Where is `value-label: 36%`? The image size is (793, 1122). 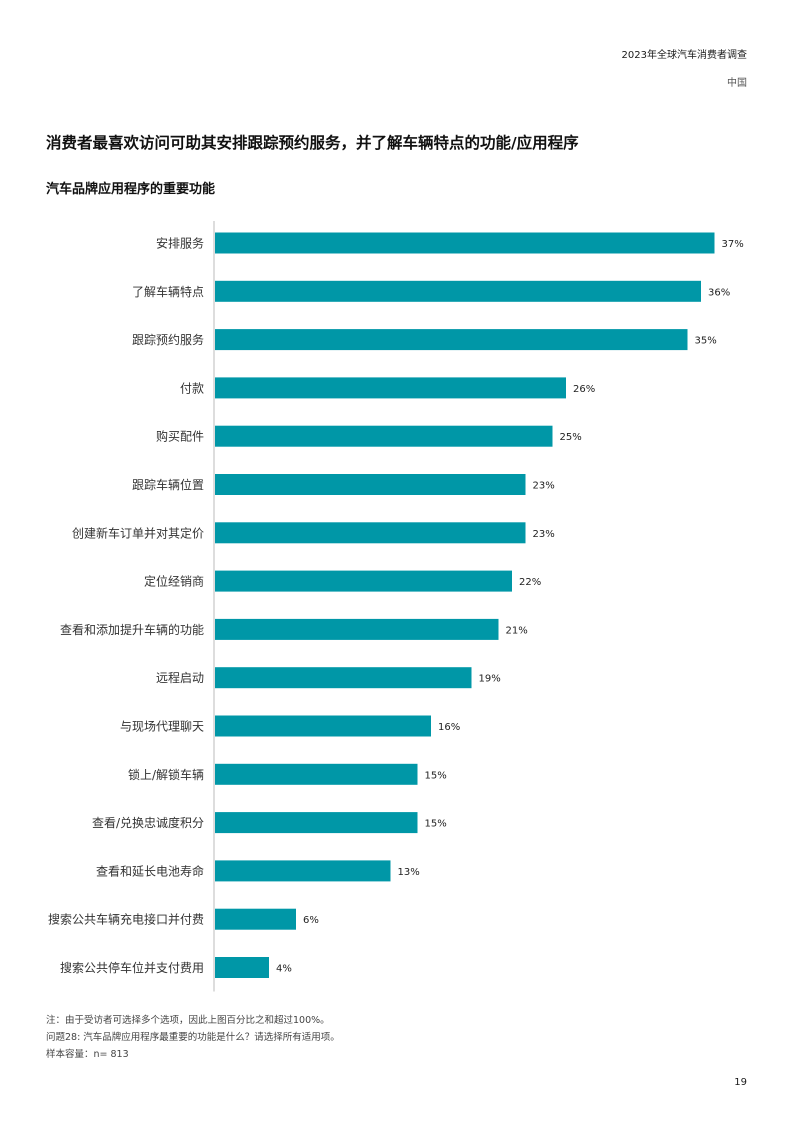 value-label: 36% is located at coordinates (719, 292).